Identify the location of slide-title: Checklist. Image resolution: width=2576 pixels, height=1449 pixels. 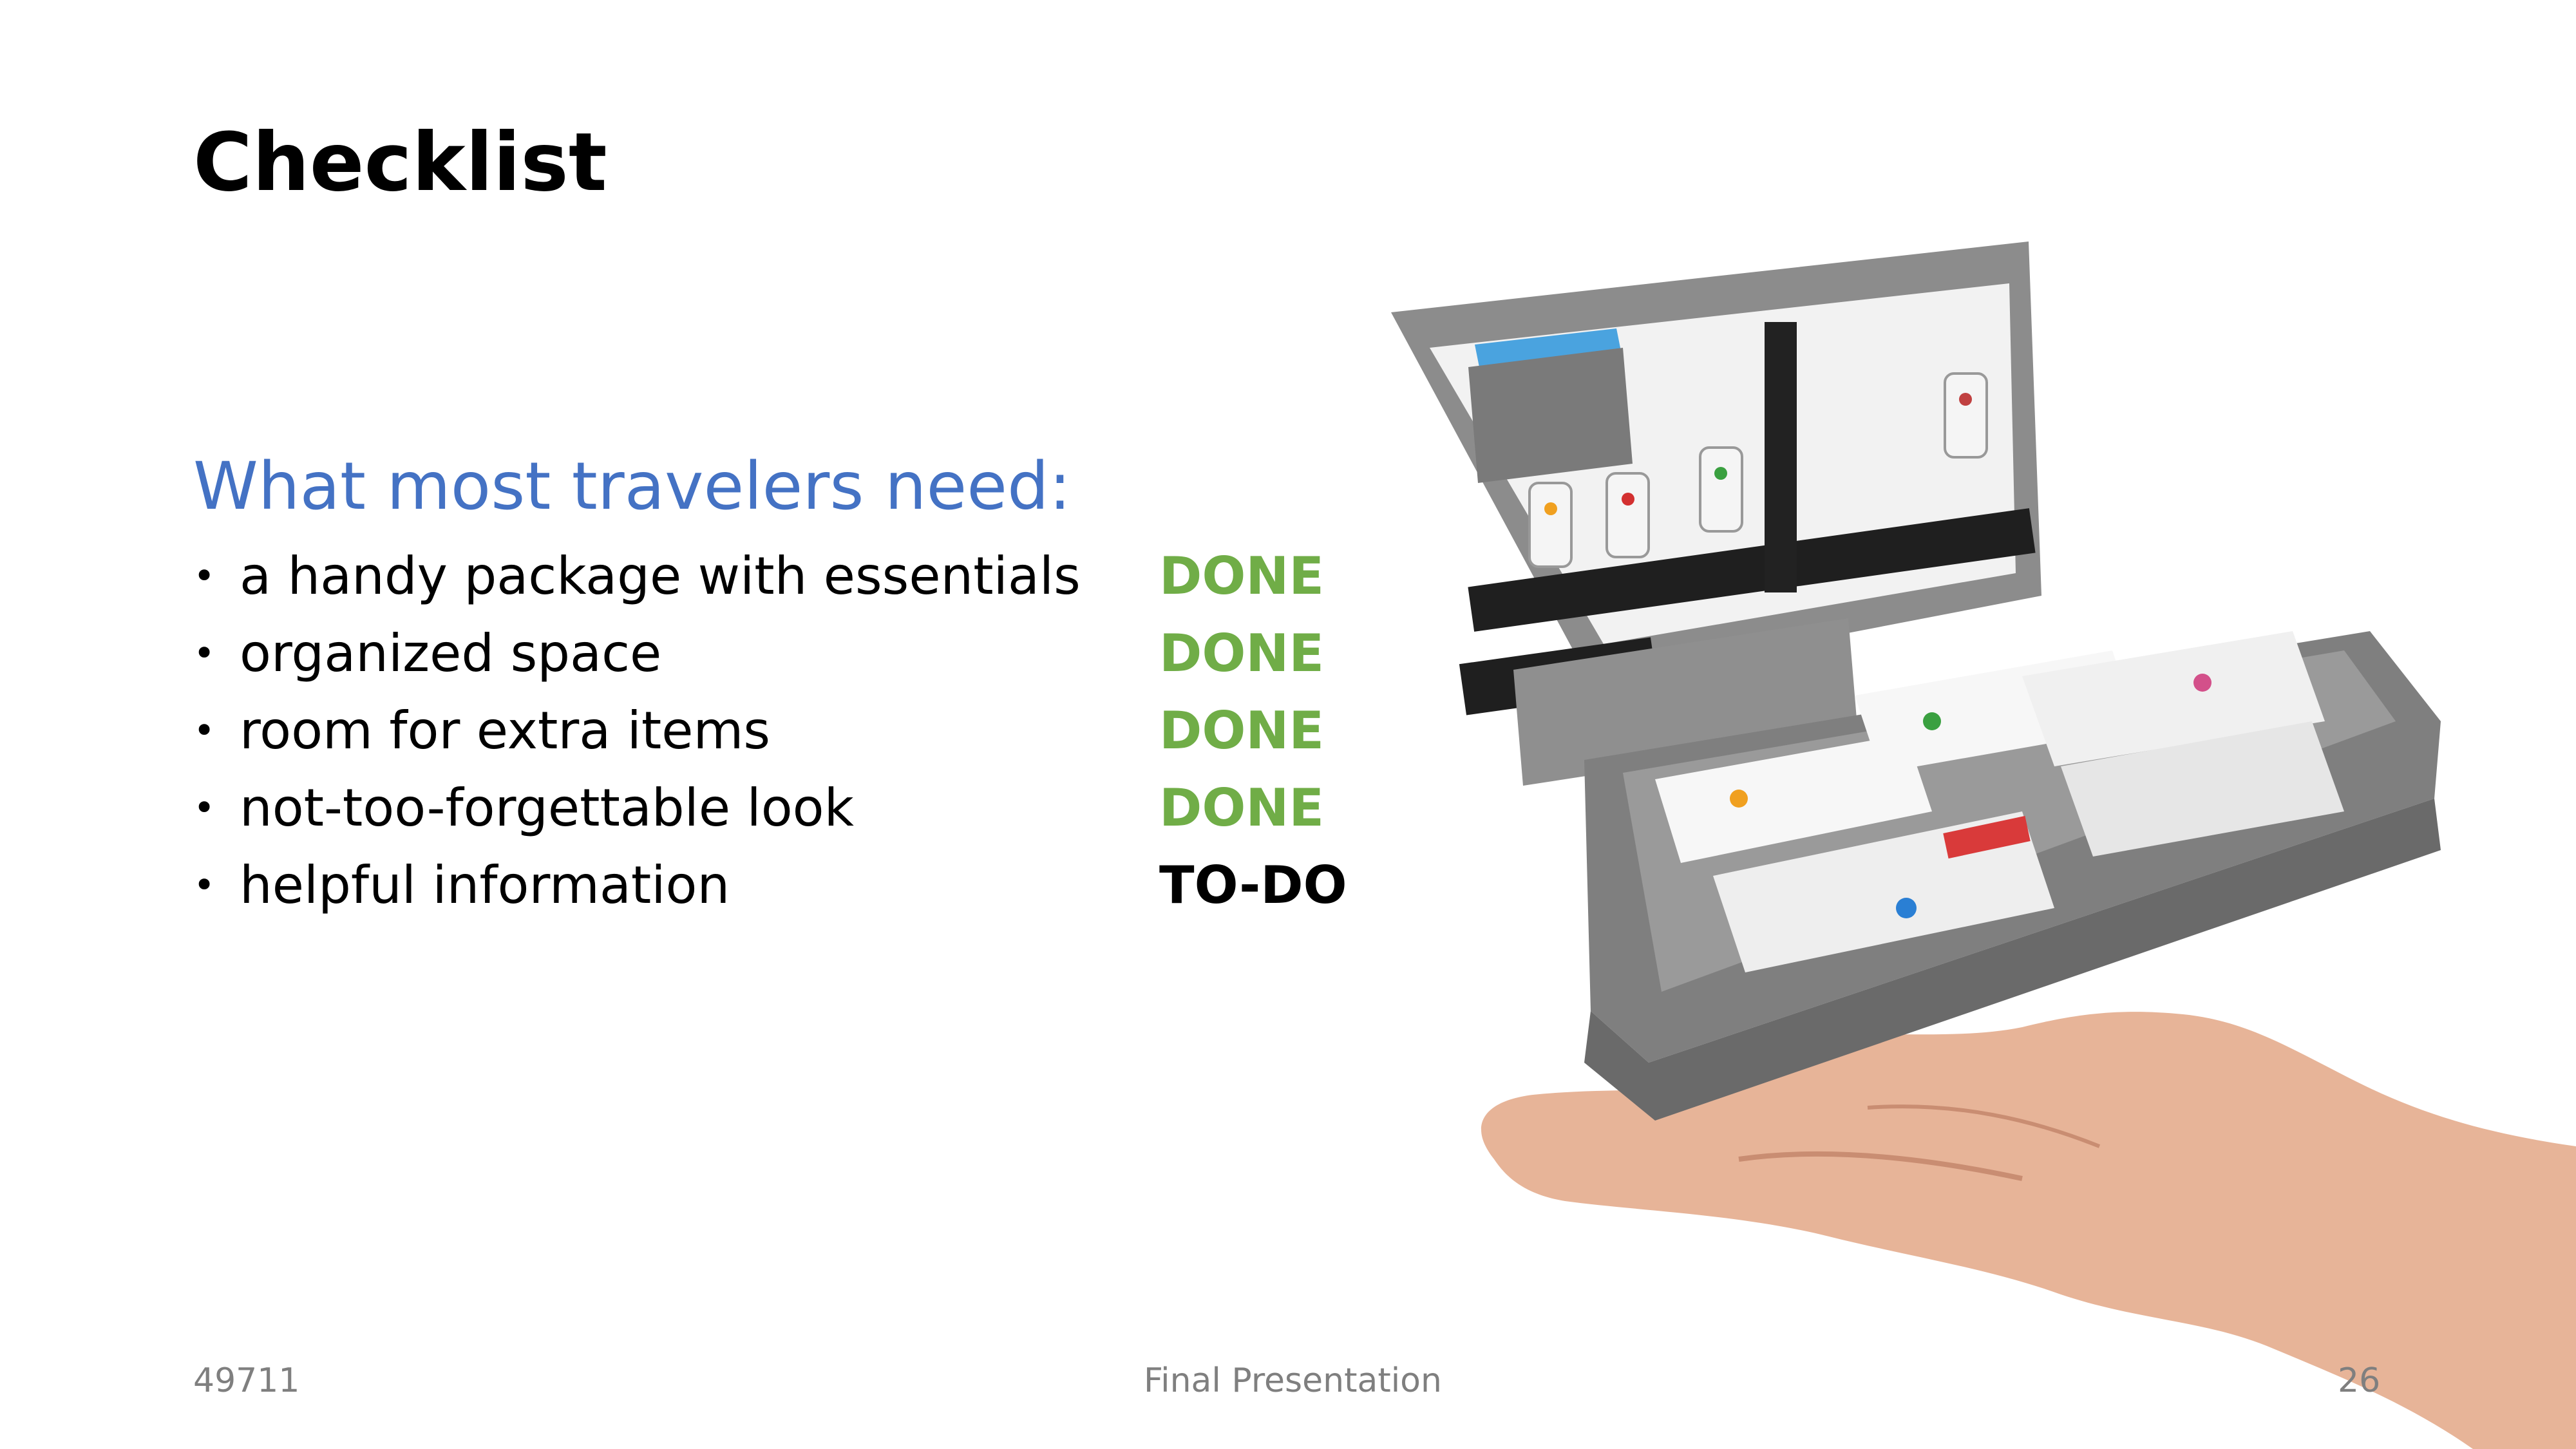
(400, 163).